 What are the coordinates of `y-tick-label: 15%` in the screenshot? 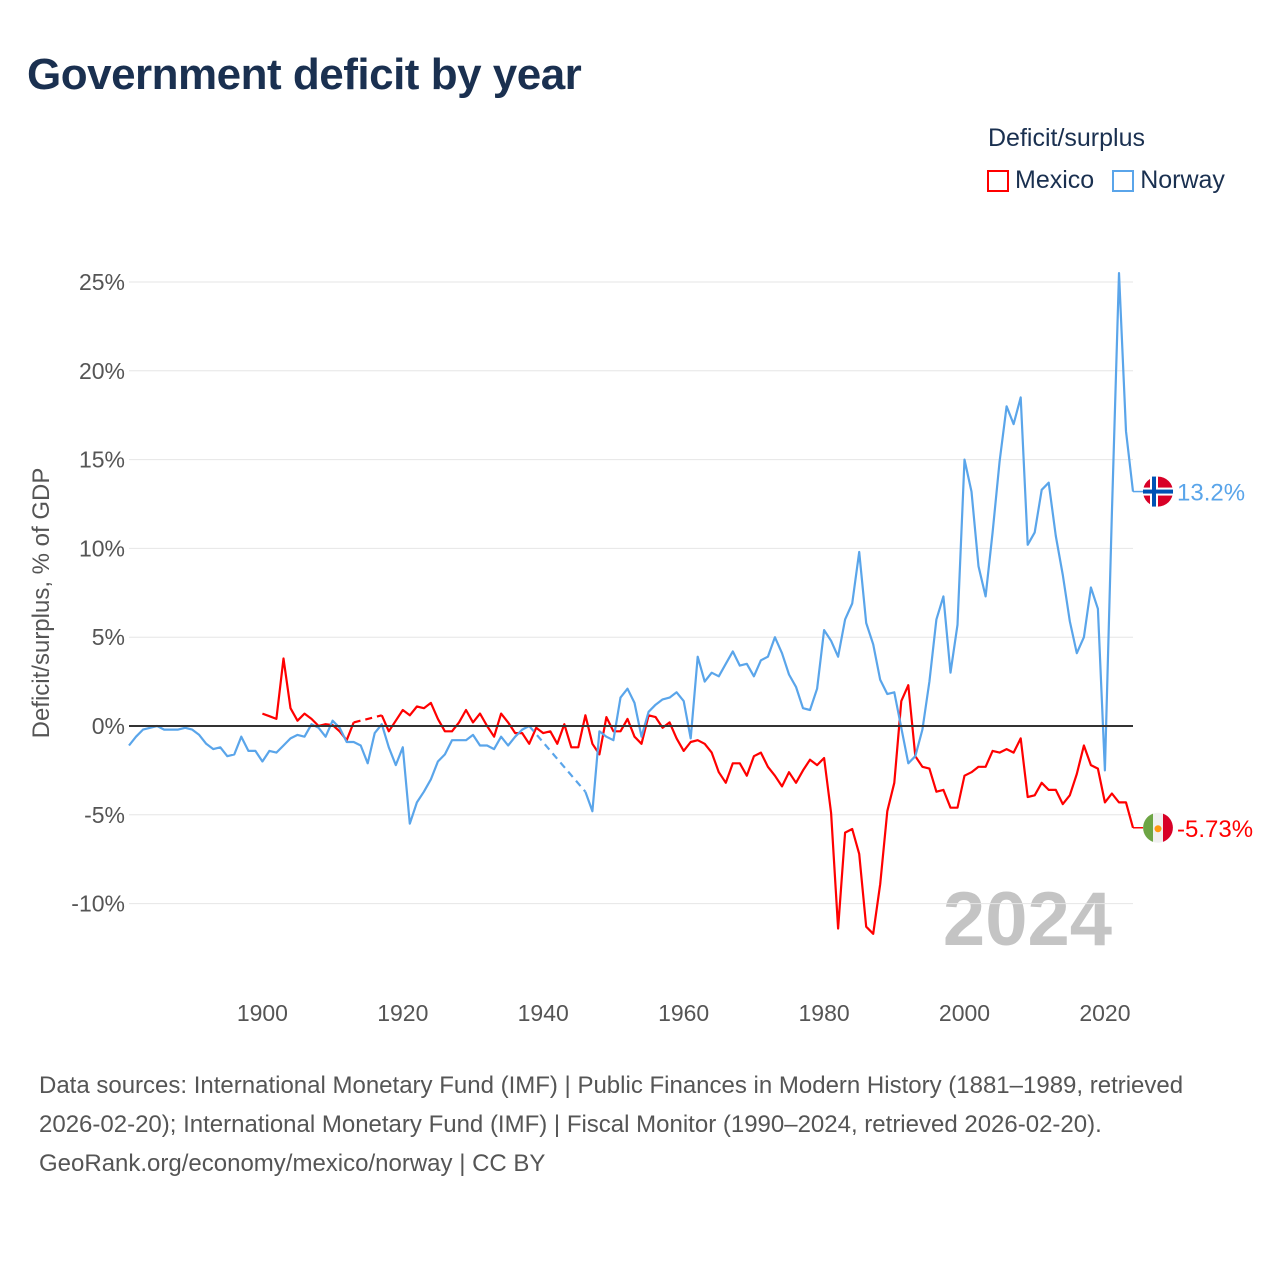 It's located at (102, 460).